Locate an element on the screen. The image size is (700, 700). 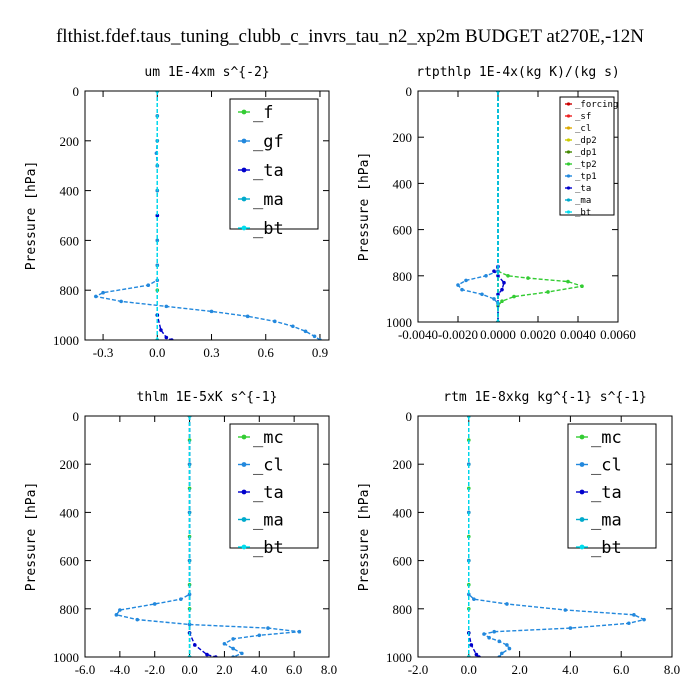
panel-title: rtpthlp 1E-4x(kg K)/(kg s) is located at coordinates (518, 72).